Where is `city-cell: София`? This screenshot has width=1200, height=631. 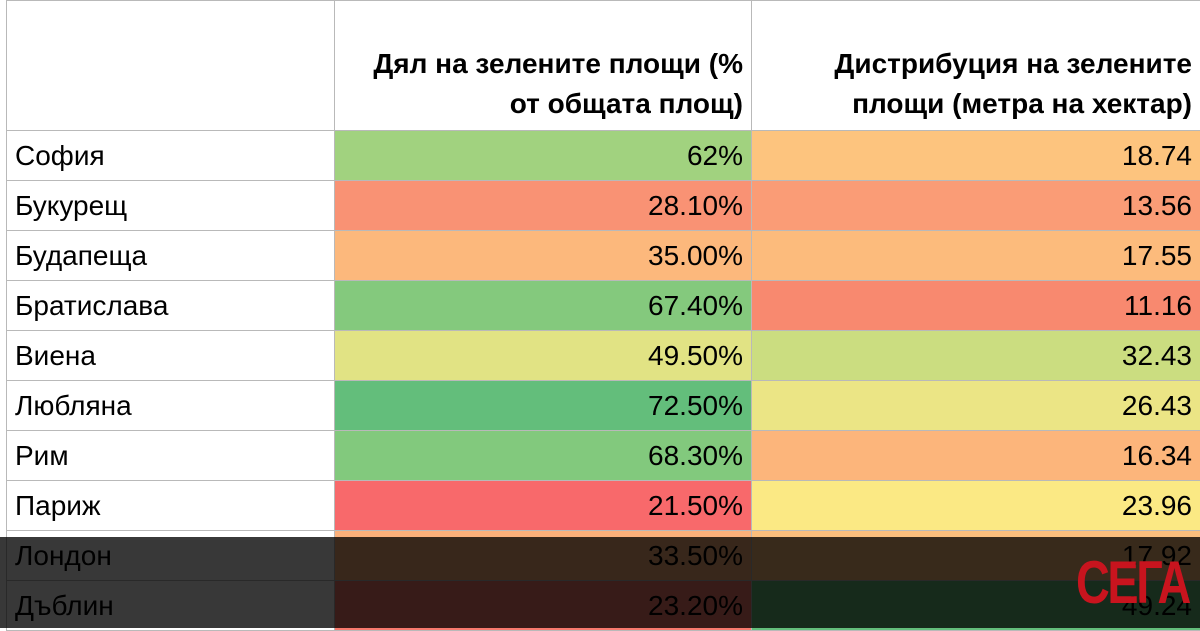
city-cell: София is located at coordinates (171, 156).